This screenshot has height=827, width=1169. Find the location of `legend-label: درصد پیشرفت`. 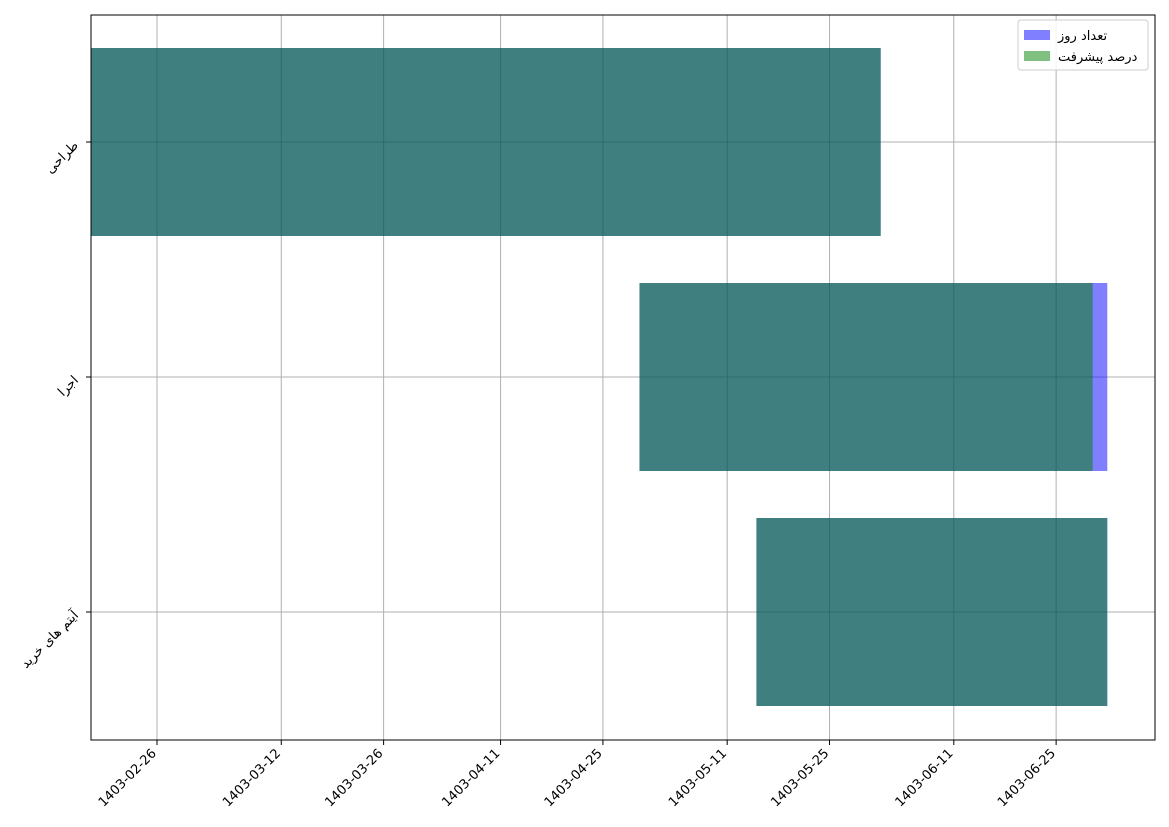

legend-label: درصد پیشرفت is located at coordinates (1098, 57).